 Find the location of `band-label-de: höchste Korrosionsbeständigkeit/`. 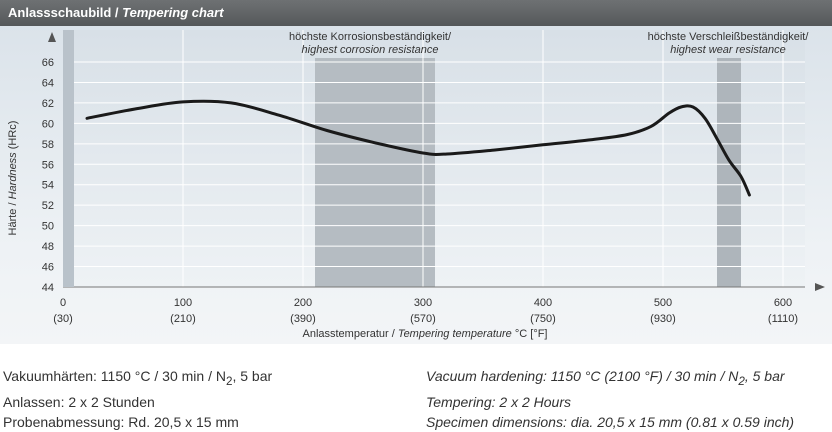

band-label-de: höchste Korrosionsbeständigkeit/ is located at coordinates (370, 37).